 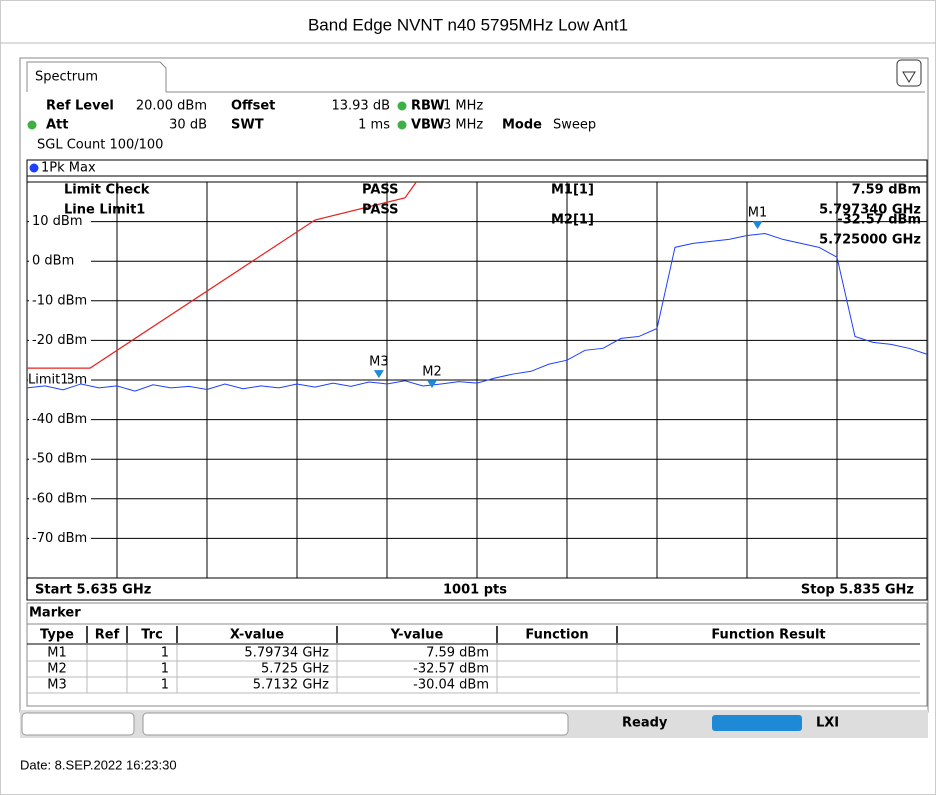 I want to click on cell: M3, so click(x=57, y=685).